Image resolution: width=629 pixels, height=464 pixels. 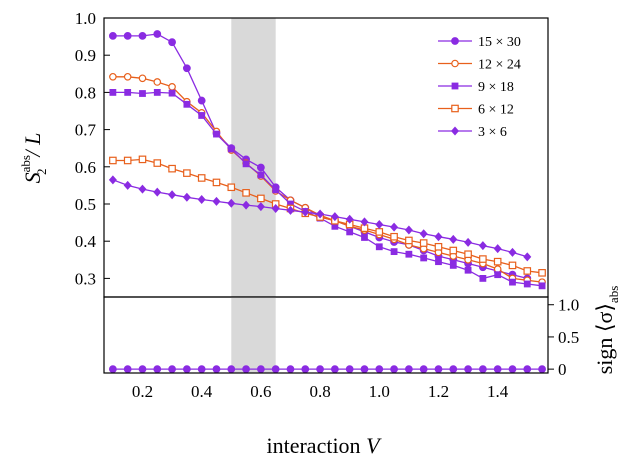 I want to click on x-tick-label: 1.4, so click(x=498, y=391).